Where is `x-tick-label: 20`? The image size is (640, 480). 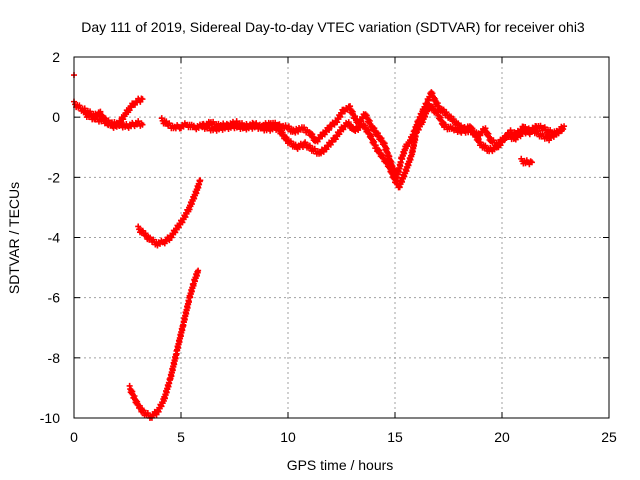 x-tick-label: 20 is located at coordinates (502, 437).